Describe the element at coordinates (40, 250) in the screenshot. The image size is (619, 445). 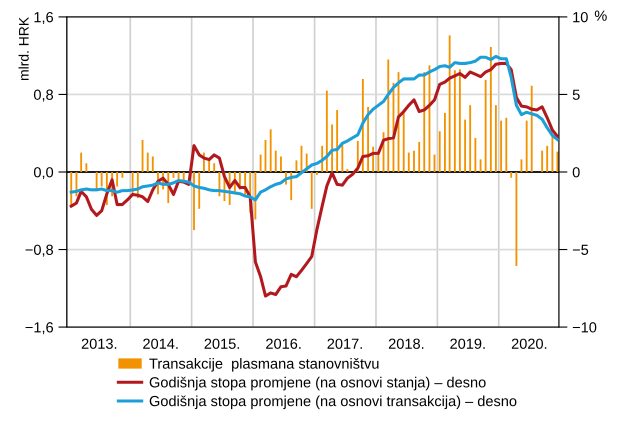
I see `y-tick-label: −0,8` at that location.